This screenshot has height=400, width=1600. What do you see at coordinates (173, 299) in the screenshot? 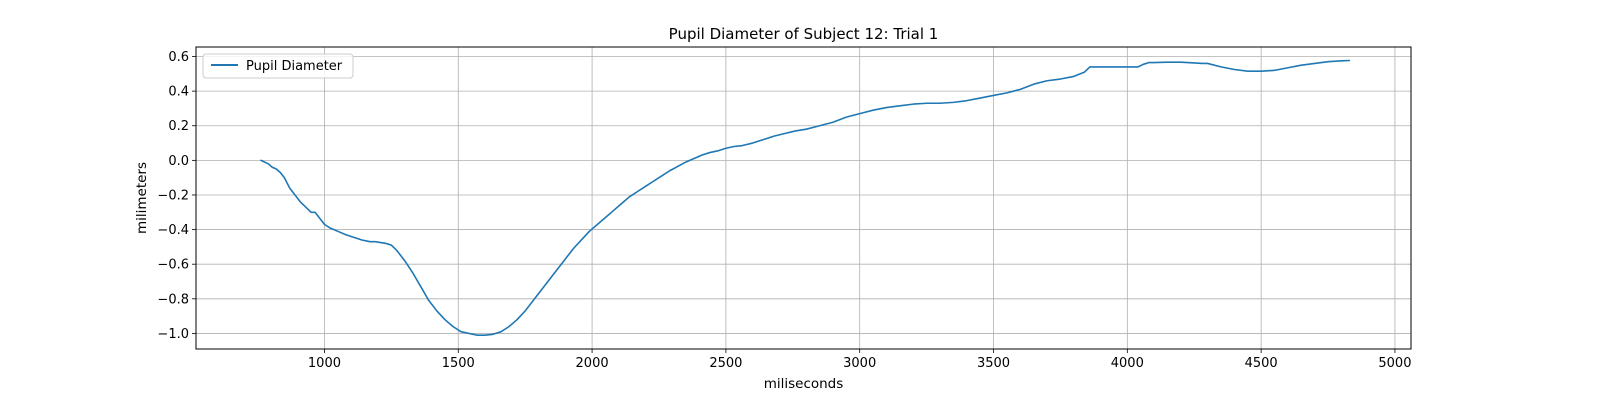
I see `y-tick-label: −0.8` at bounding box center [173, 299].